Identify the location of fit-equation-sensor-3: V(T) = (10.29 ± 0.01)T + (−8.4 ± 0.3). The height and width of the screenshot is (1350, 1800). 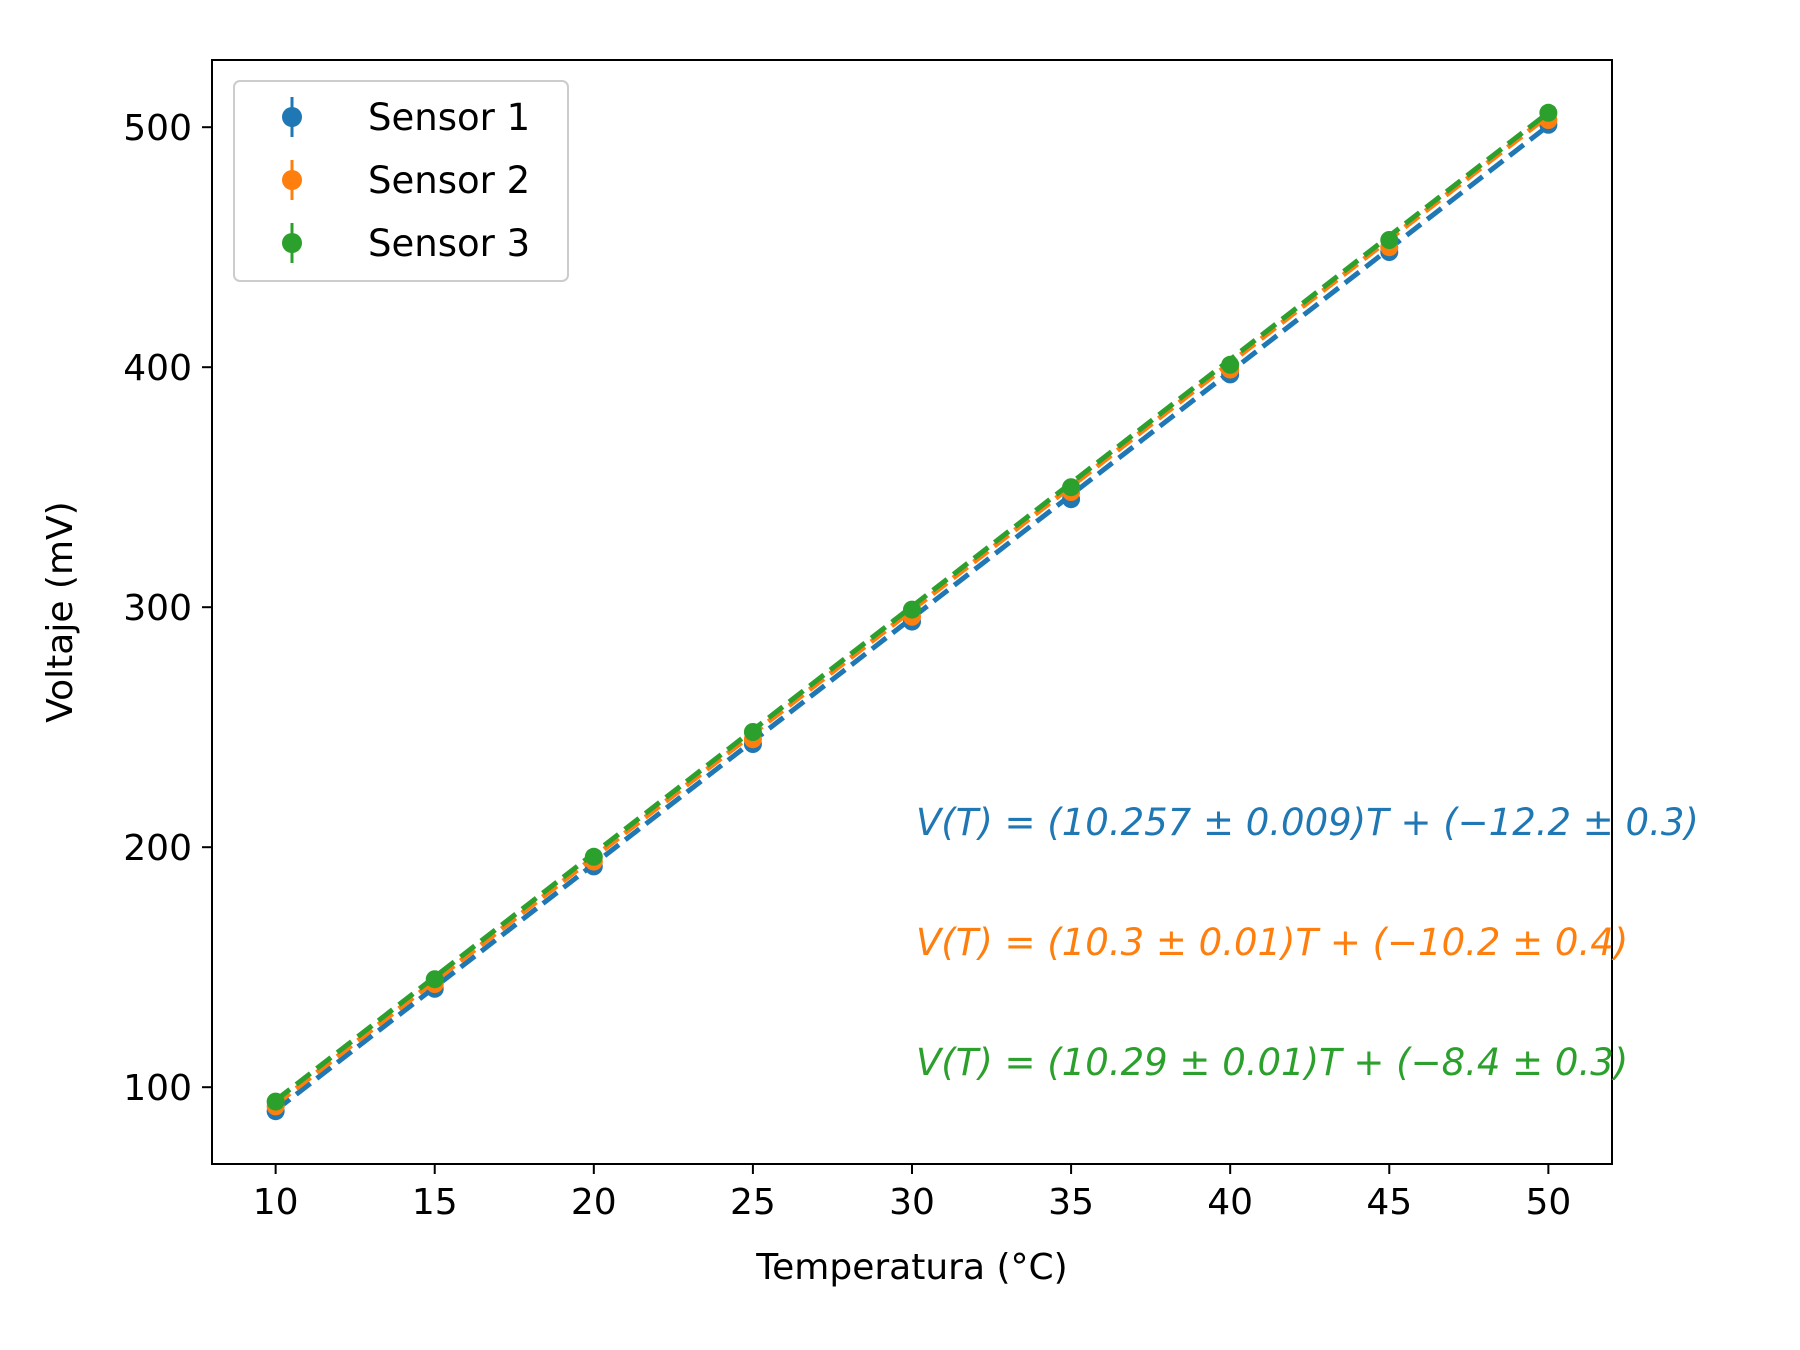
(1272, 1062).